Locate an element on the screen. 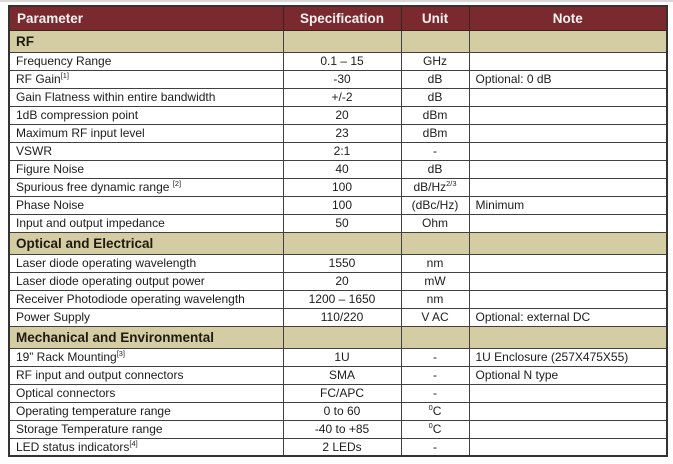  superscript: [4] is located at coordinates (133, 443).